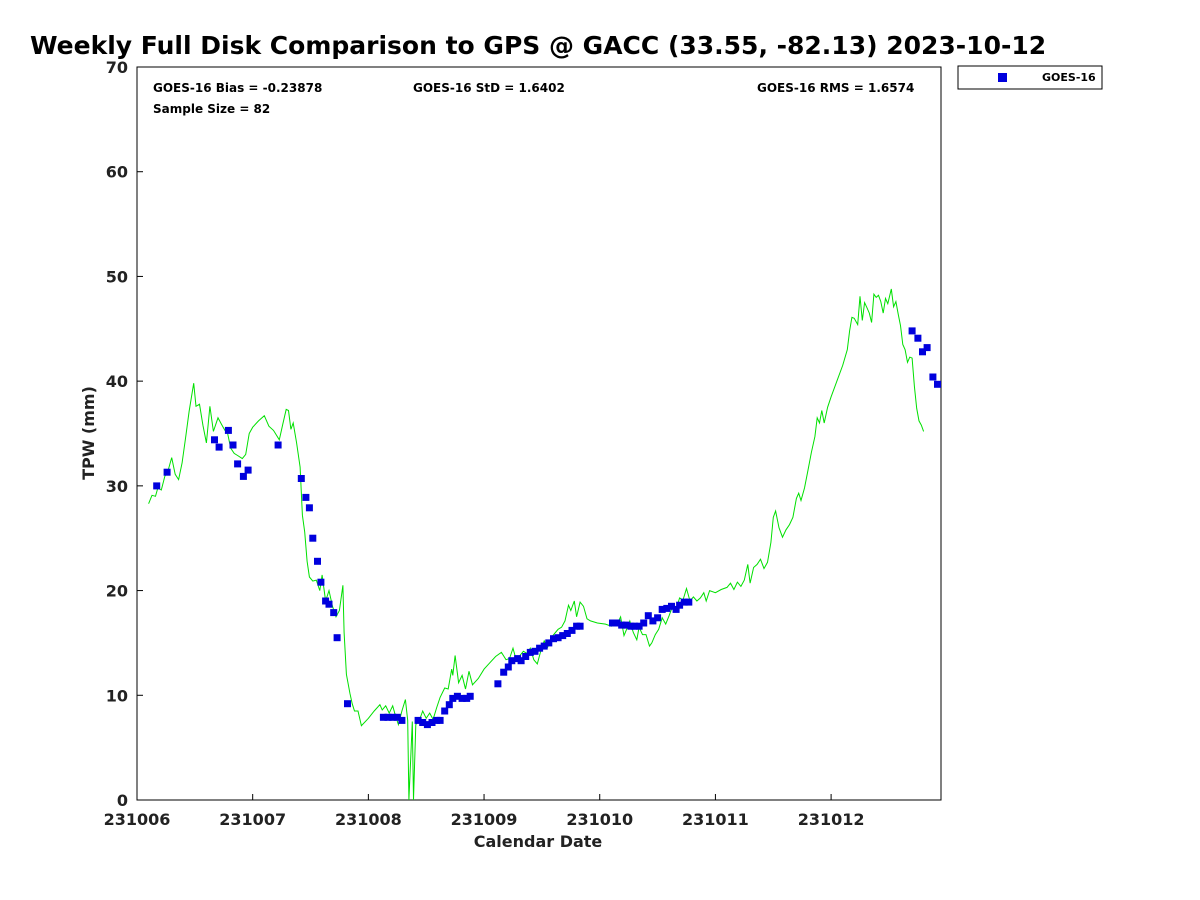  Describe the element at coordinates (137, 819) in the screenshot. I see `x-tick-label: 231006` at that location.